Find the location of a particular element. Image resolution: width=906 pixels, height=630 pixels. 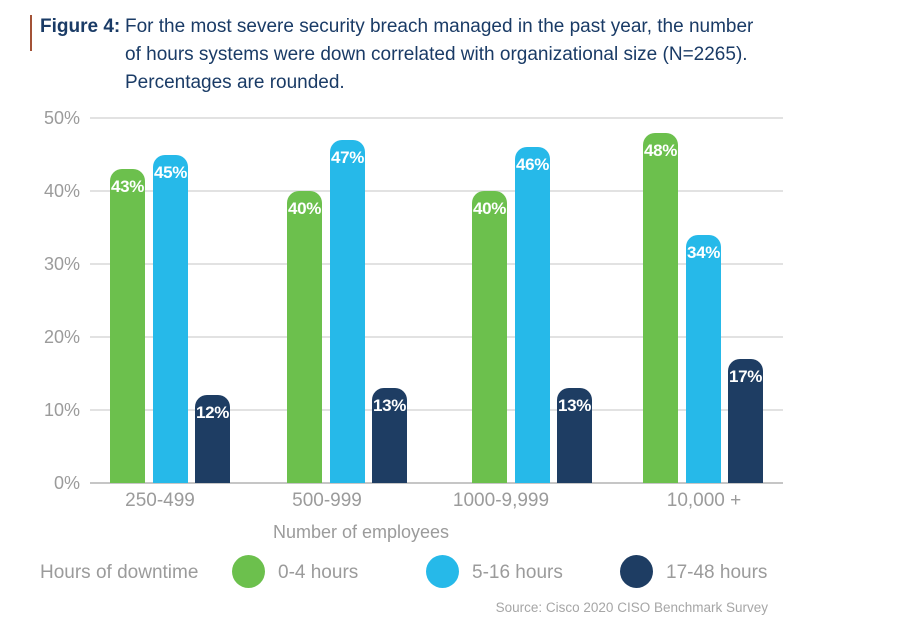

legend-swatch-5-16-hours is located at coordinates (442, 571).